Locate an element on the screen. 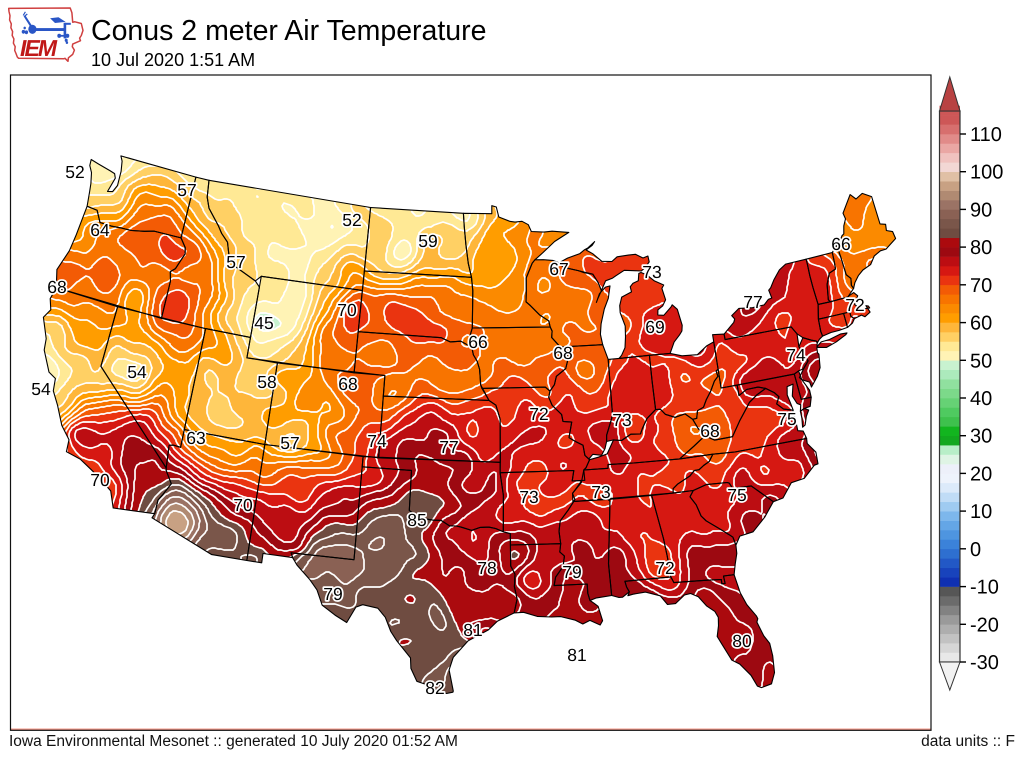 The image size is (1024, 768). svg-text: 64 is located at coordinates (100, 230).